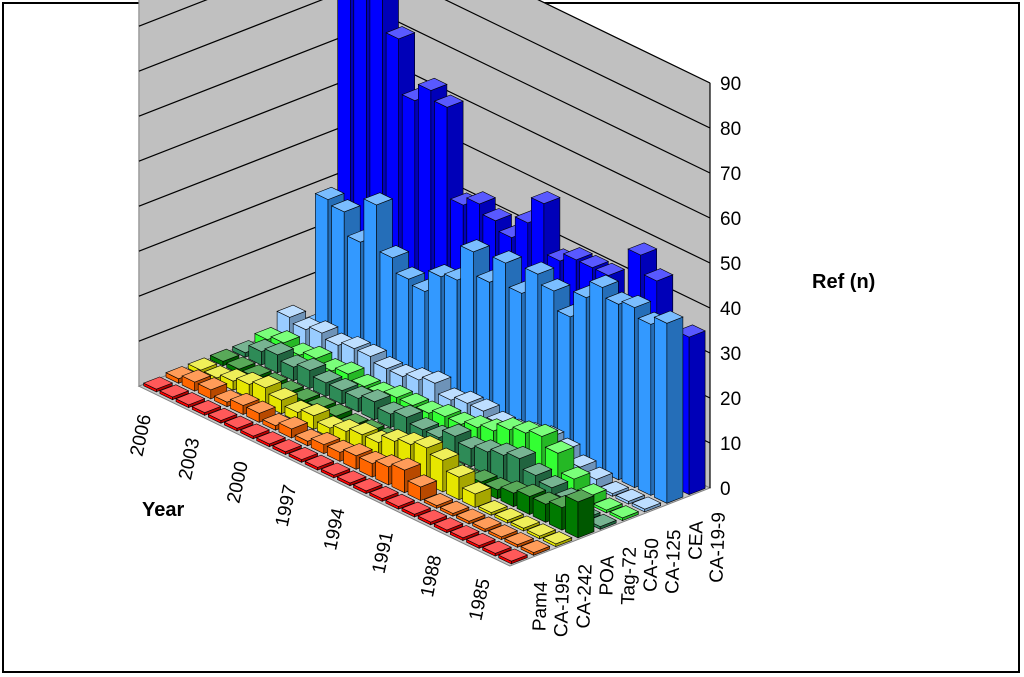 The width and height of the screenshot is (1024, 677). Describe the element at coordinates (540, 606) in the screenshot. I see `series-tick-label: Pam4` at that location.